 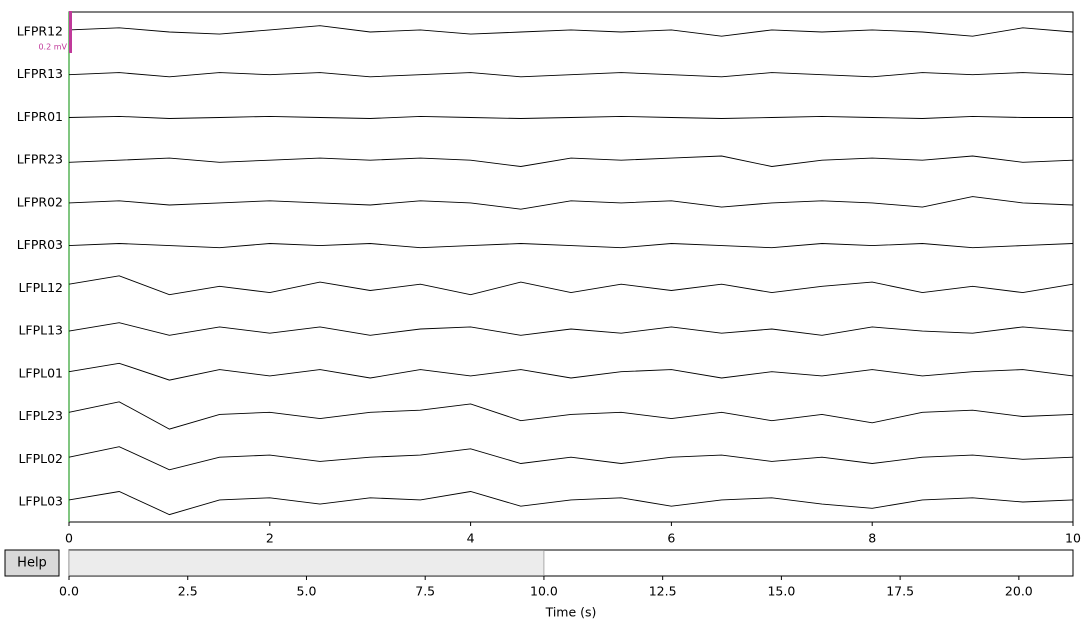 What do you see at coordinates (306, 563) in the screenshot?
I see `scroll-window` at bounding box center [306, 563].